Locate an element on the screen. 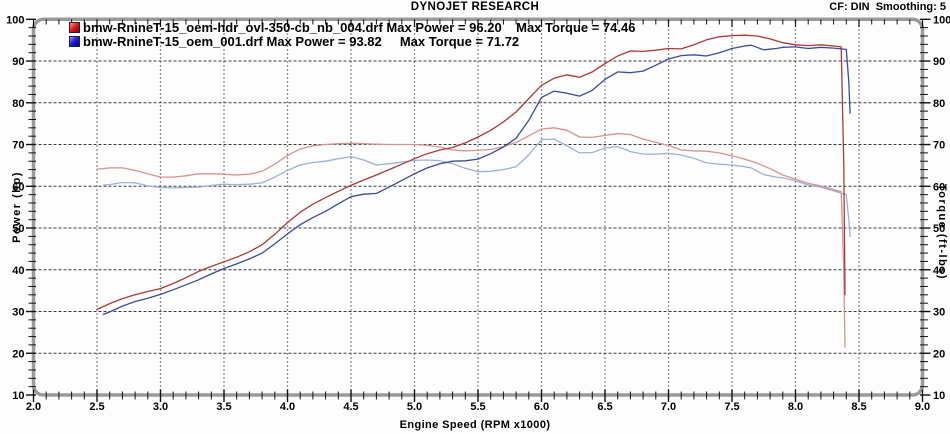  x-tick-label: 8.5 is located at coordinates (858, 407).